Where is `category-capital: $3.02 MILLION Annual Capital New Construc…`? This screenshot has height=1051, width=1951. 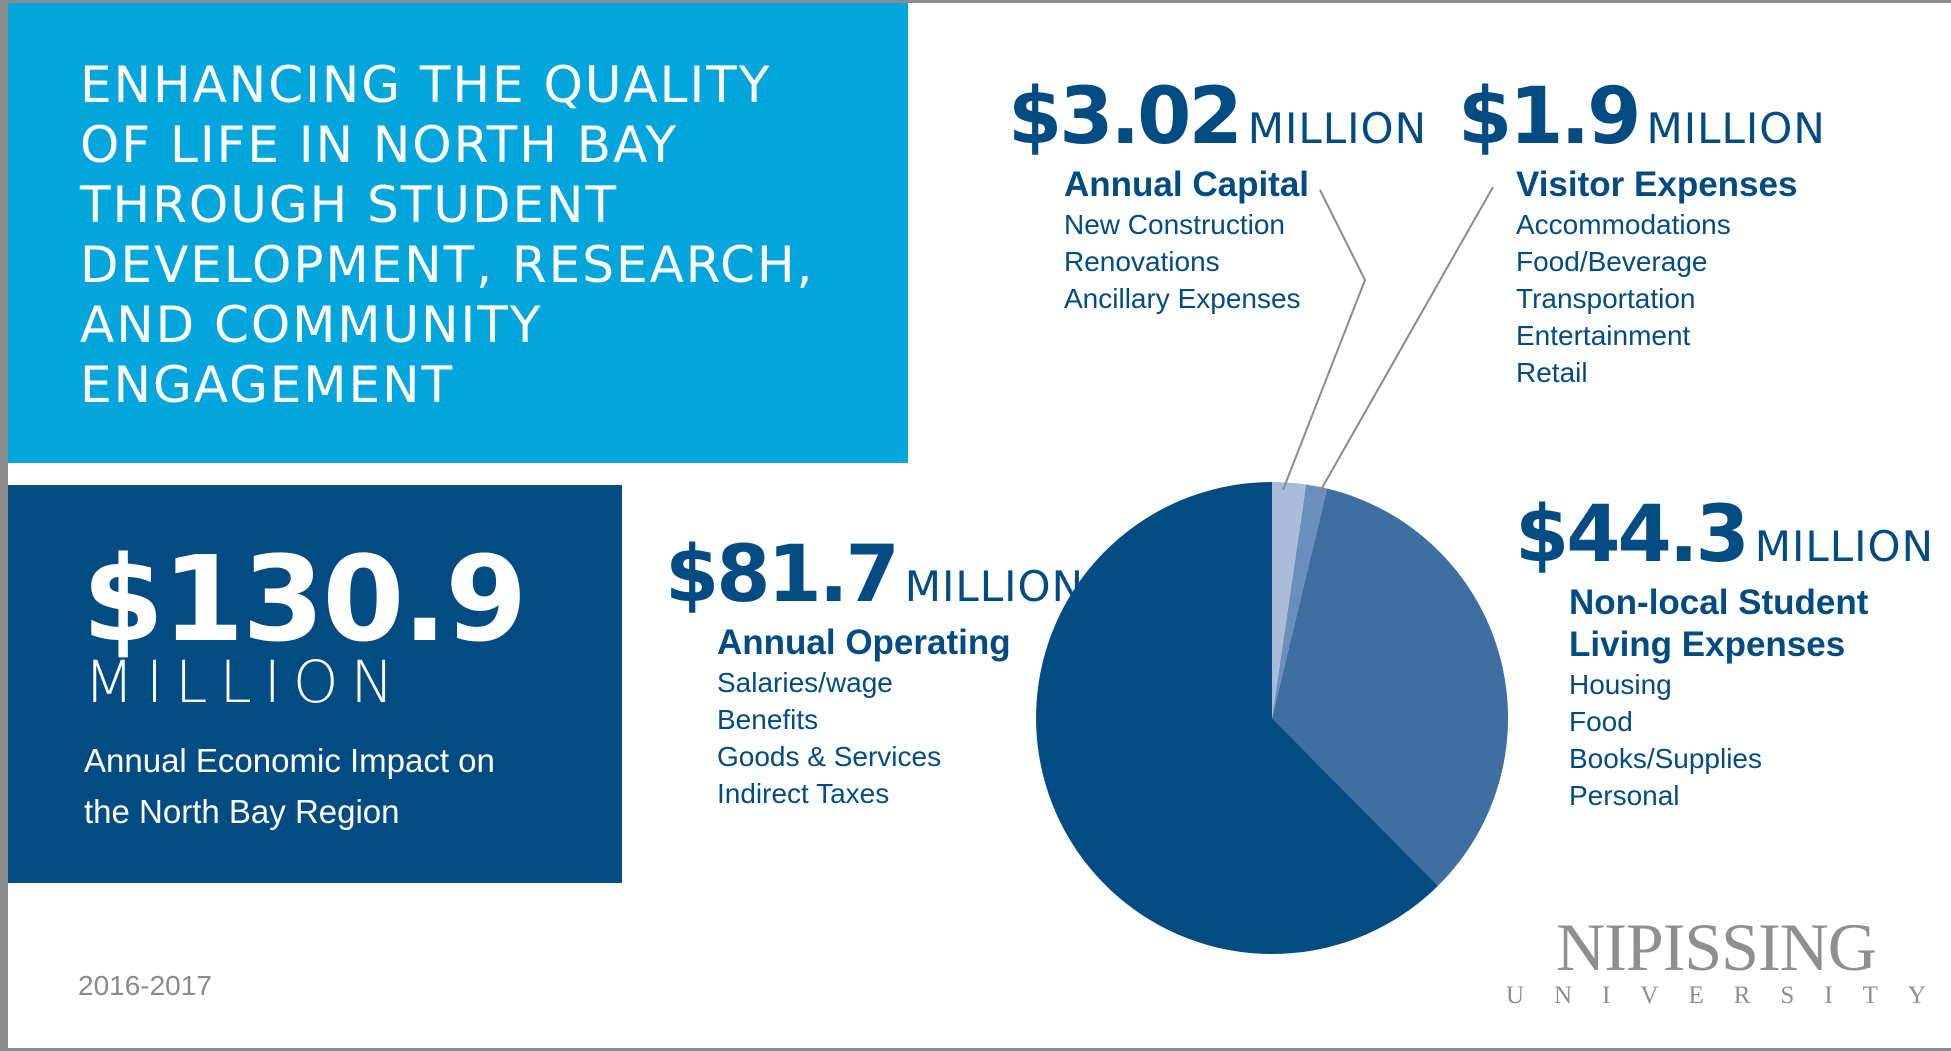 category-capital: $3.02 MILLION Annual Capital New Construc… is located at coordinates (1217, 194).